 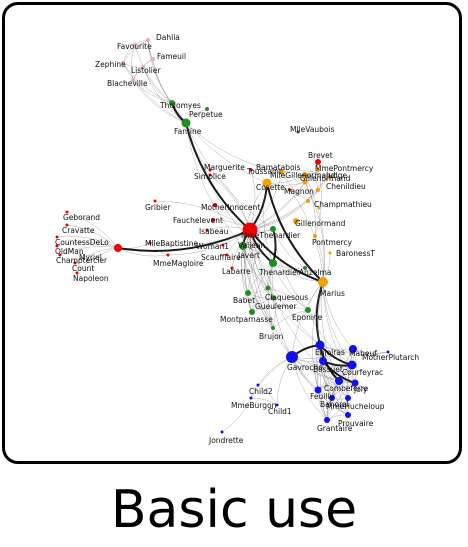 What do you see at coordinates (318, 190) in the screenshot?
I see `node-Chenildieu` at bounding box center [318, 190].